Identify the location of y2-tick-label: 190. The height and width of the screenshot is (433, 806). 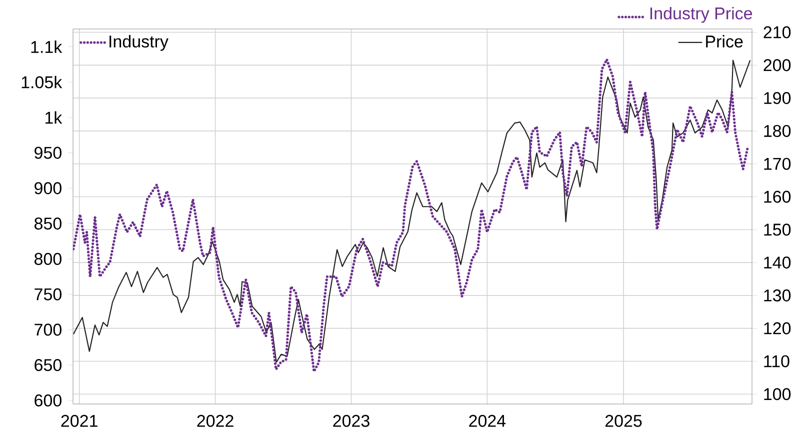
(777, 98).